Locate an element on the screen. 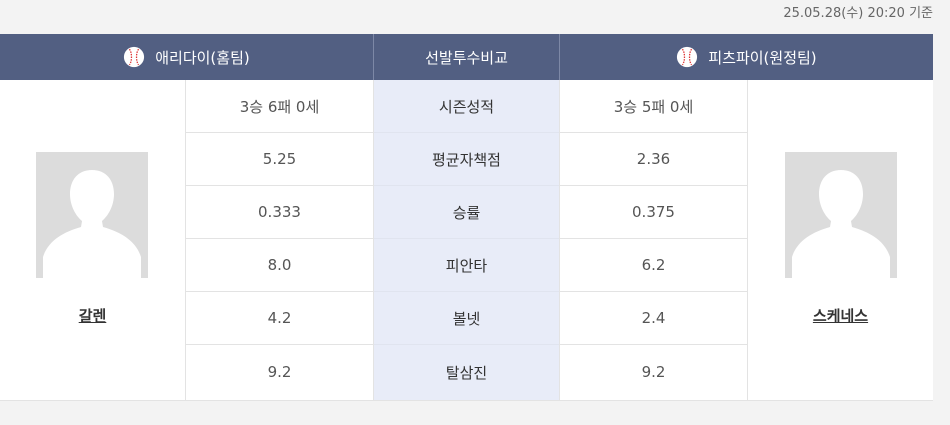  stat-label-era: 평균자책점 is located at coordinates (466, 159).